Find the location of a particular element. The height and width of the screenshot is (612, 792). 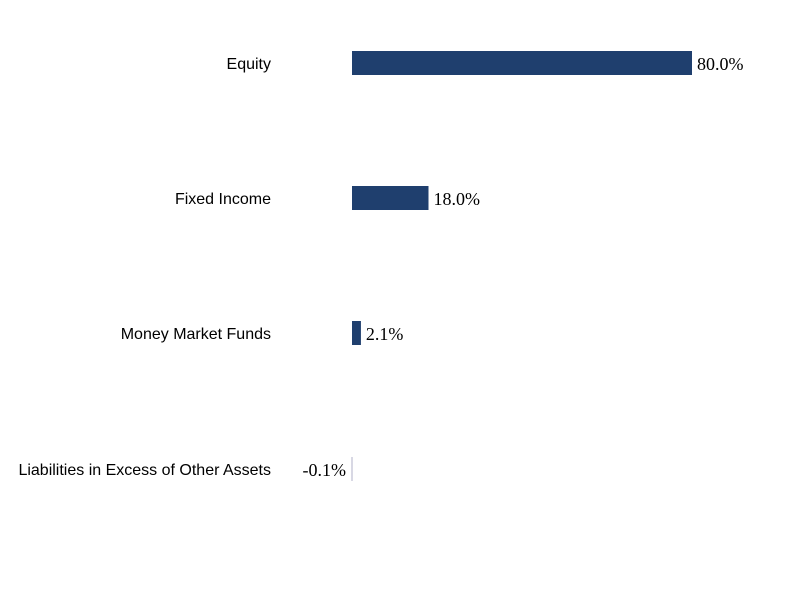

category-label: Money Market Funds is located at coordinates (196, 334).